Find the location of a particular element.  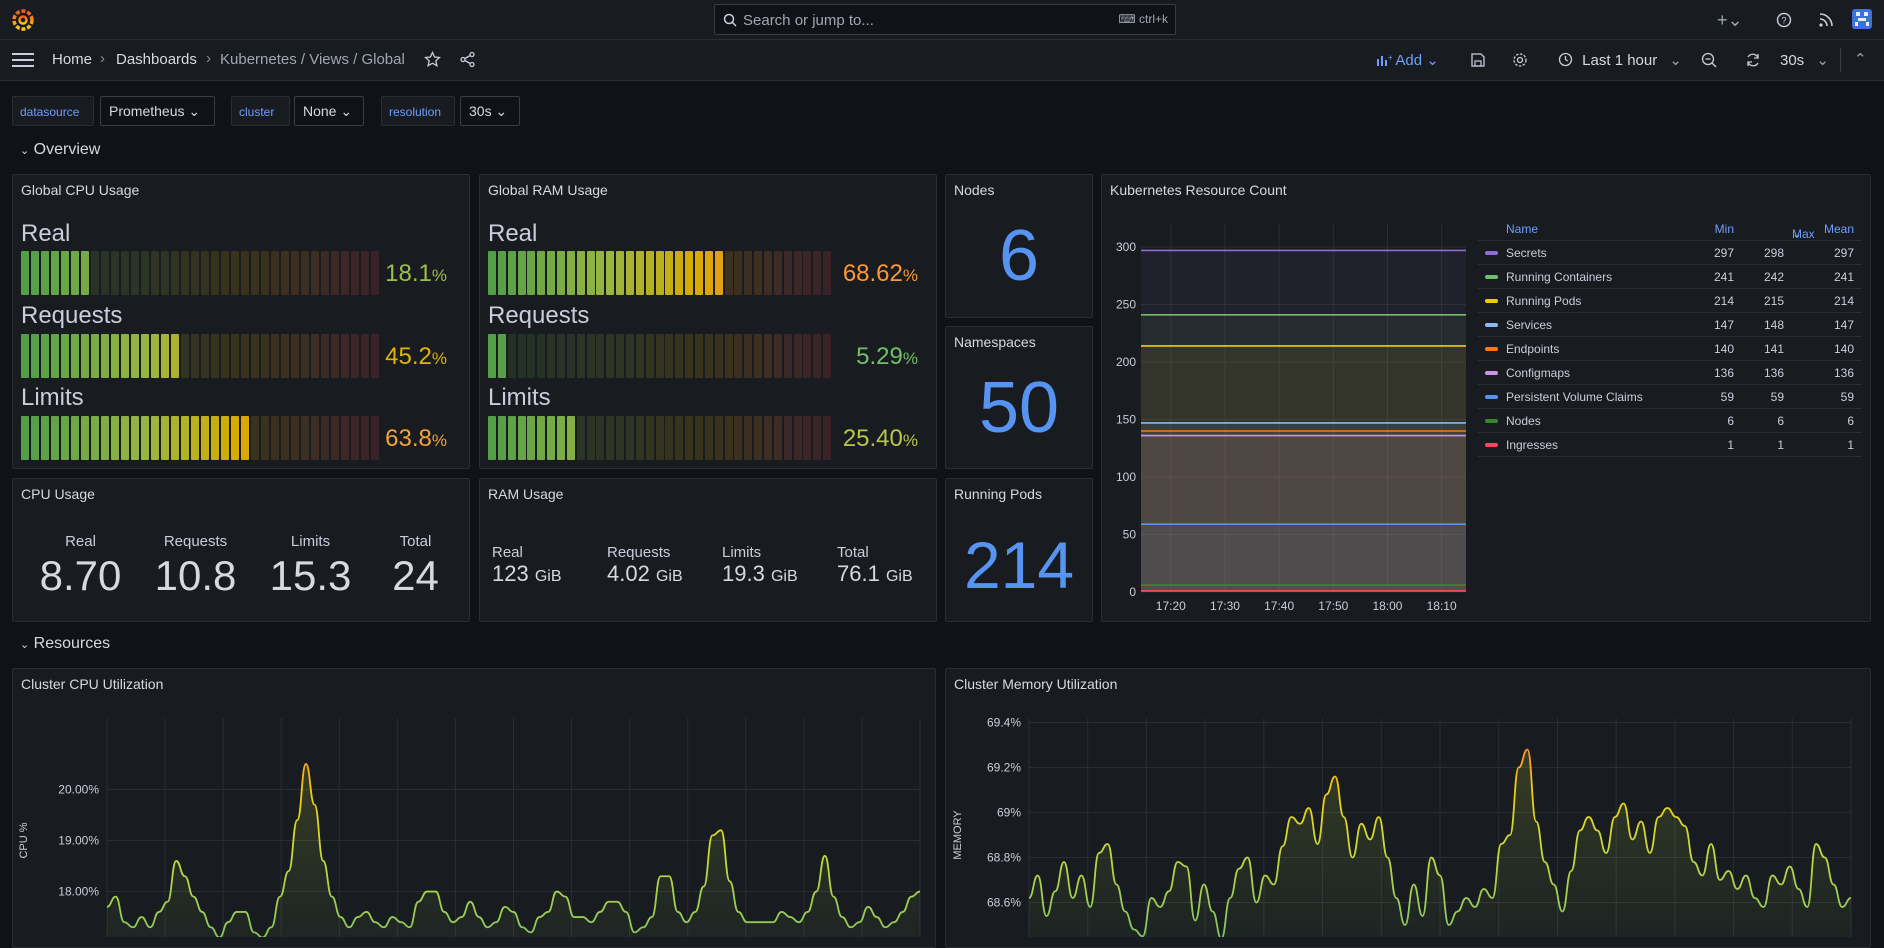

avatar-pattern-icon is located at coordinates (1862, 19).